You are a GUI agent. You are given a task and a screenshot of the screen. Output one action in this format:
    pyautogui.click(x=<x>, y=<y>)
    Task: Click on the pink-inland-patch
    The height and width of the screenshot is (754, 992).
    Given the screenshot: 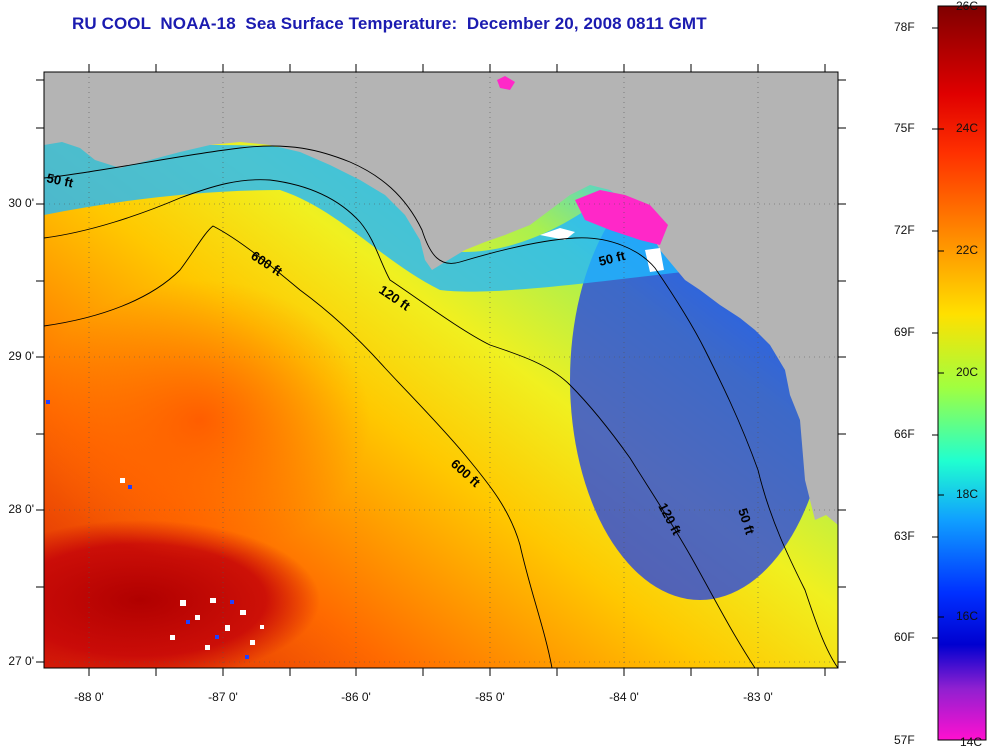 What is the action you would take?
    pyautogui.click(x=506, y=83)
    